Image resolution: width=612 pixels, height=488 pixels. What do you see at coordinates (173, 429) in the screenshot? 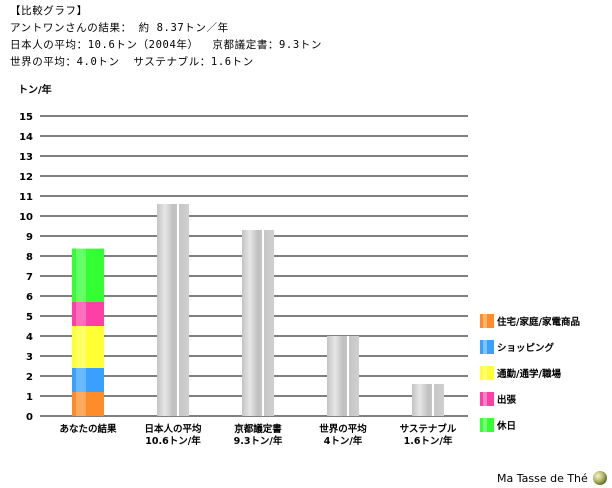
I see `x-tick-label-1-0: 日本人の平均` at bounding box center [173, 429].